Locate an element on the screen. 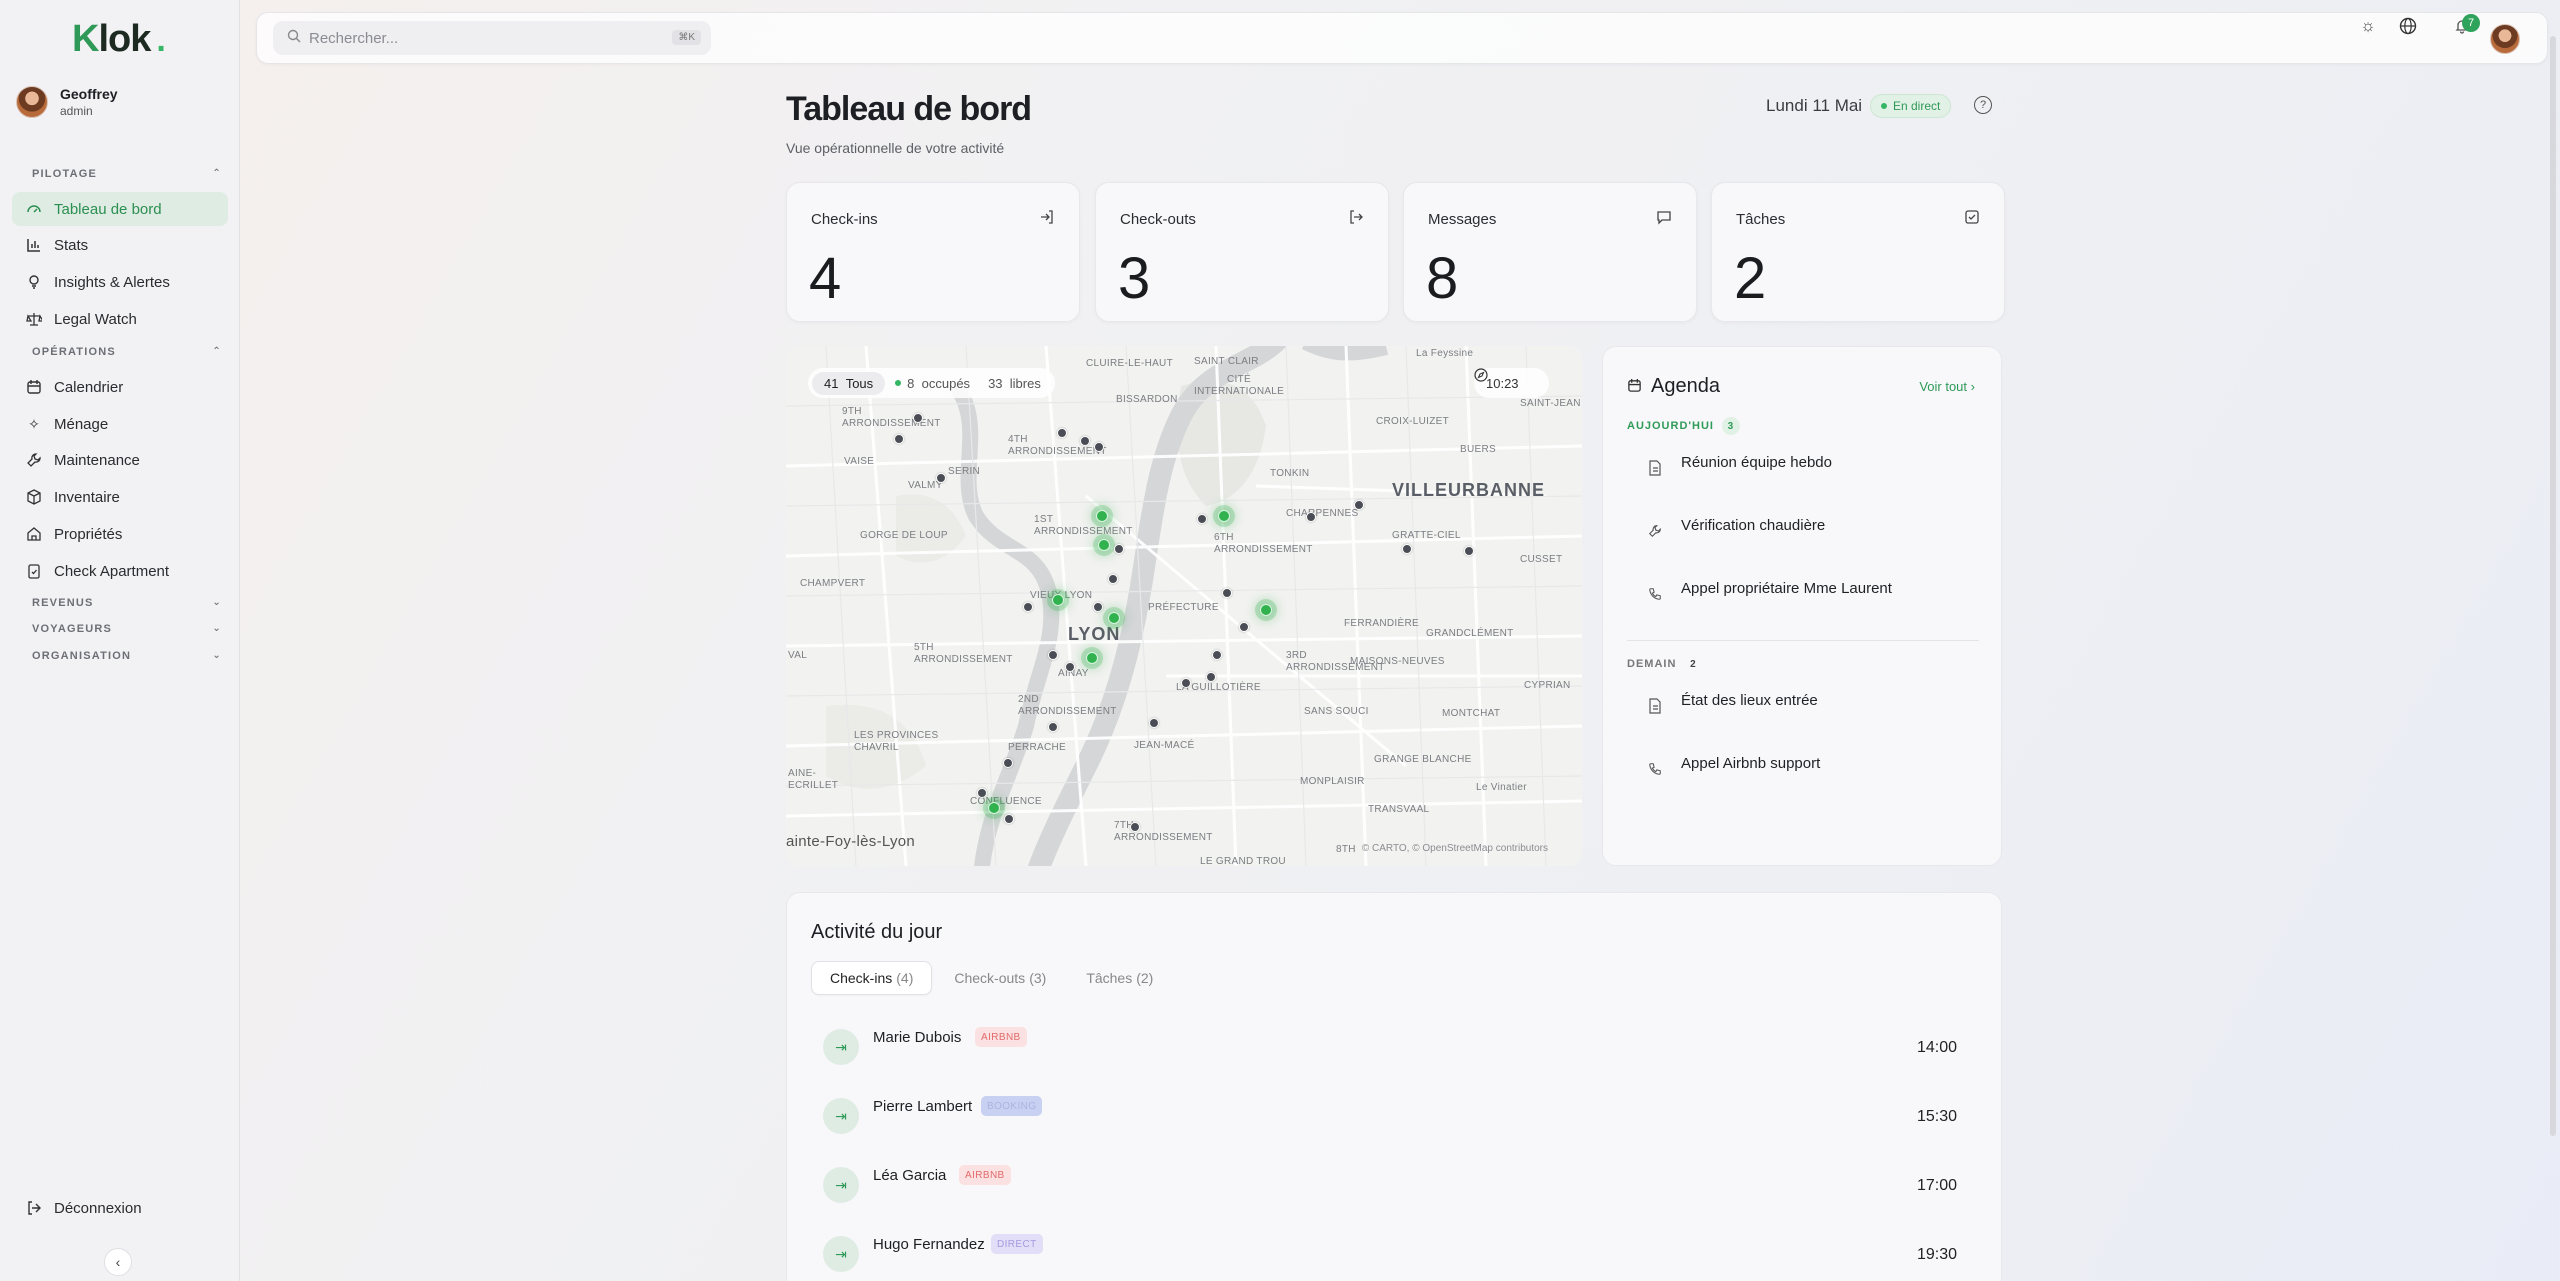 The width and height of the screenshot is (2560, 1281). filter-all-button: 41 Tous is located at coordinates (849, 383).